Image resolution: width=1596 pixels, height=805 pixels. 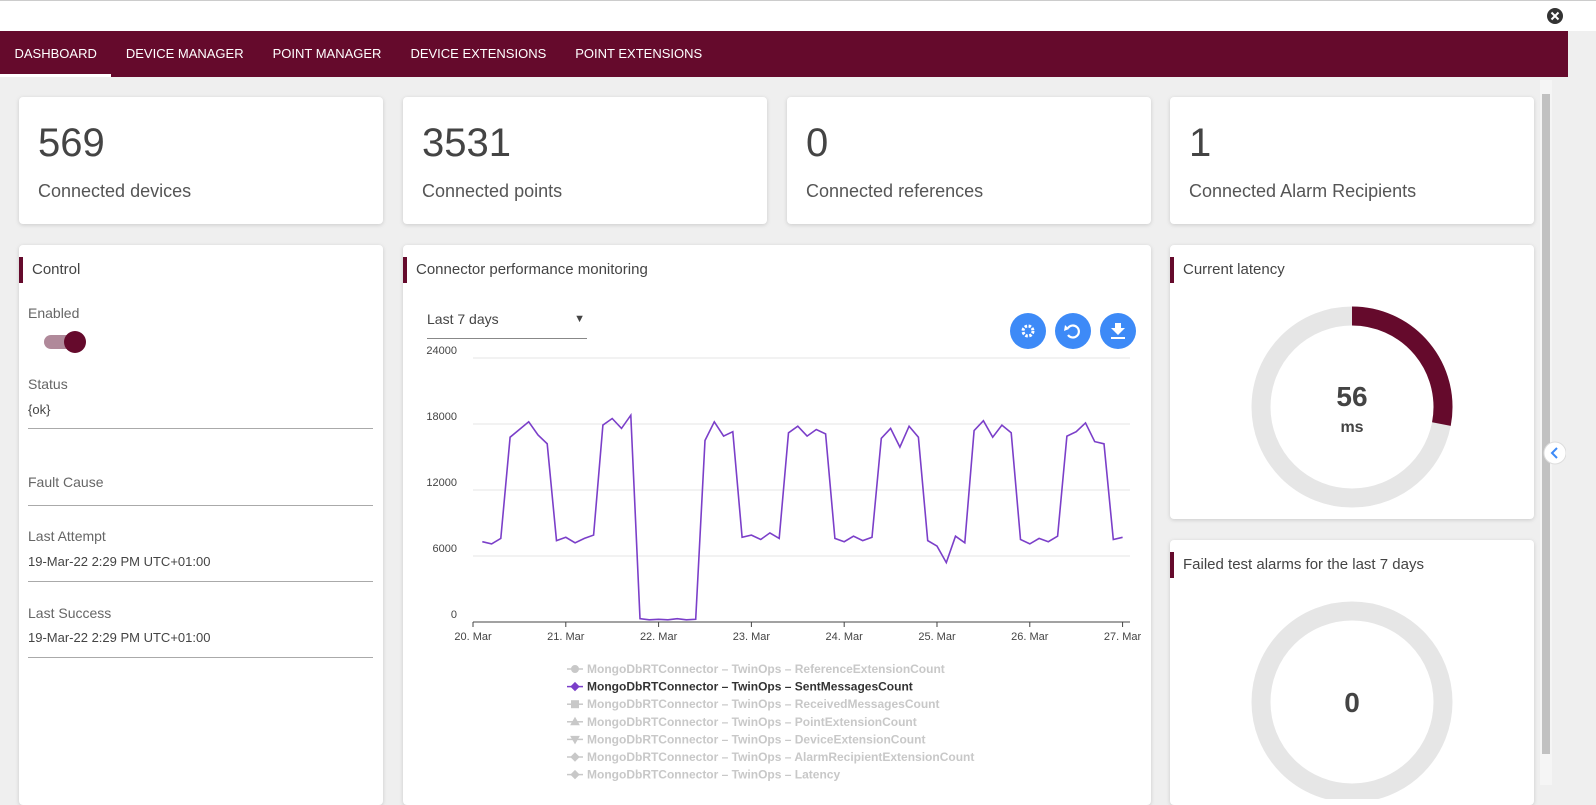 I want to click on alarms-panel: Failed test alarms for the last 7 days 0, so click(x=1352, y=672).